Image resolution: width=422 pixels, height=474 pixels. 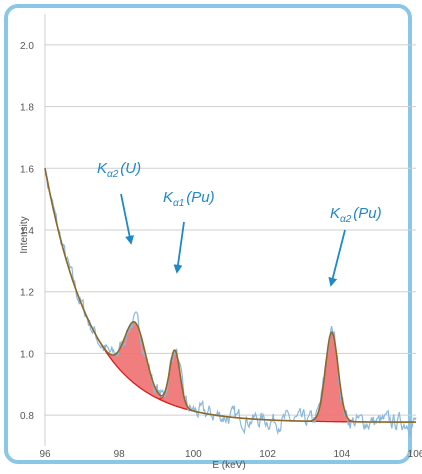 I want to click on x-axis-label: E (keV), so click(x=228, y=465).